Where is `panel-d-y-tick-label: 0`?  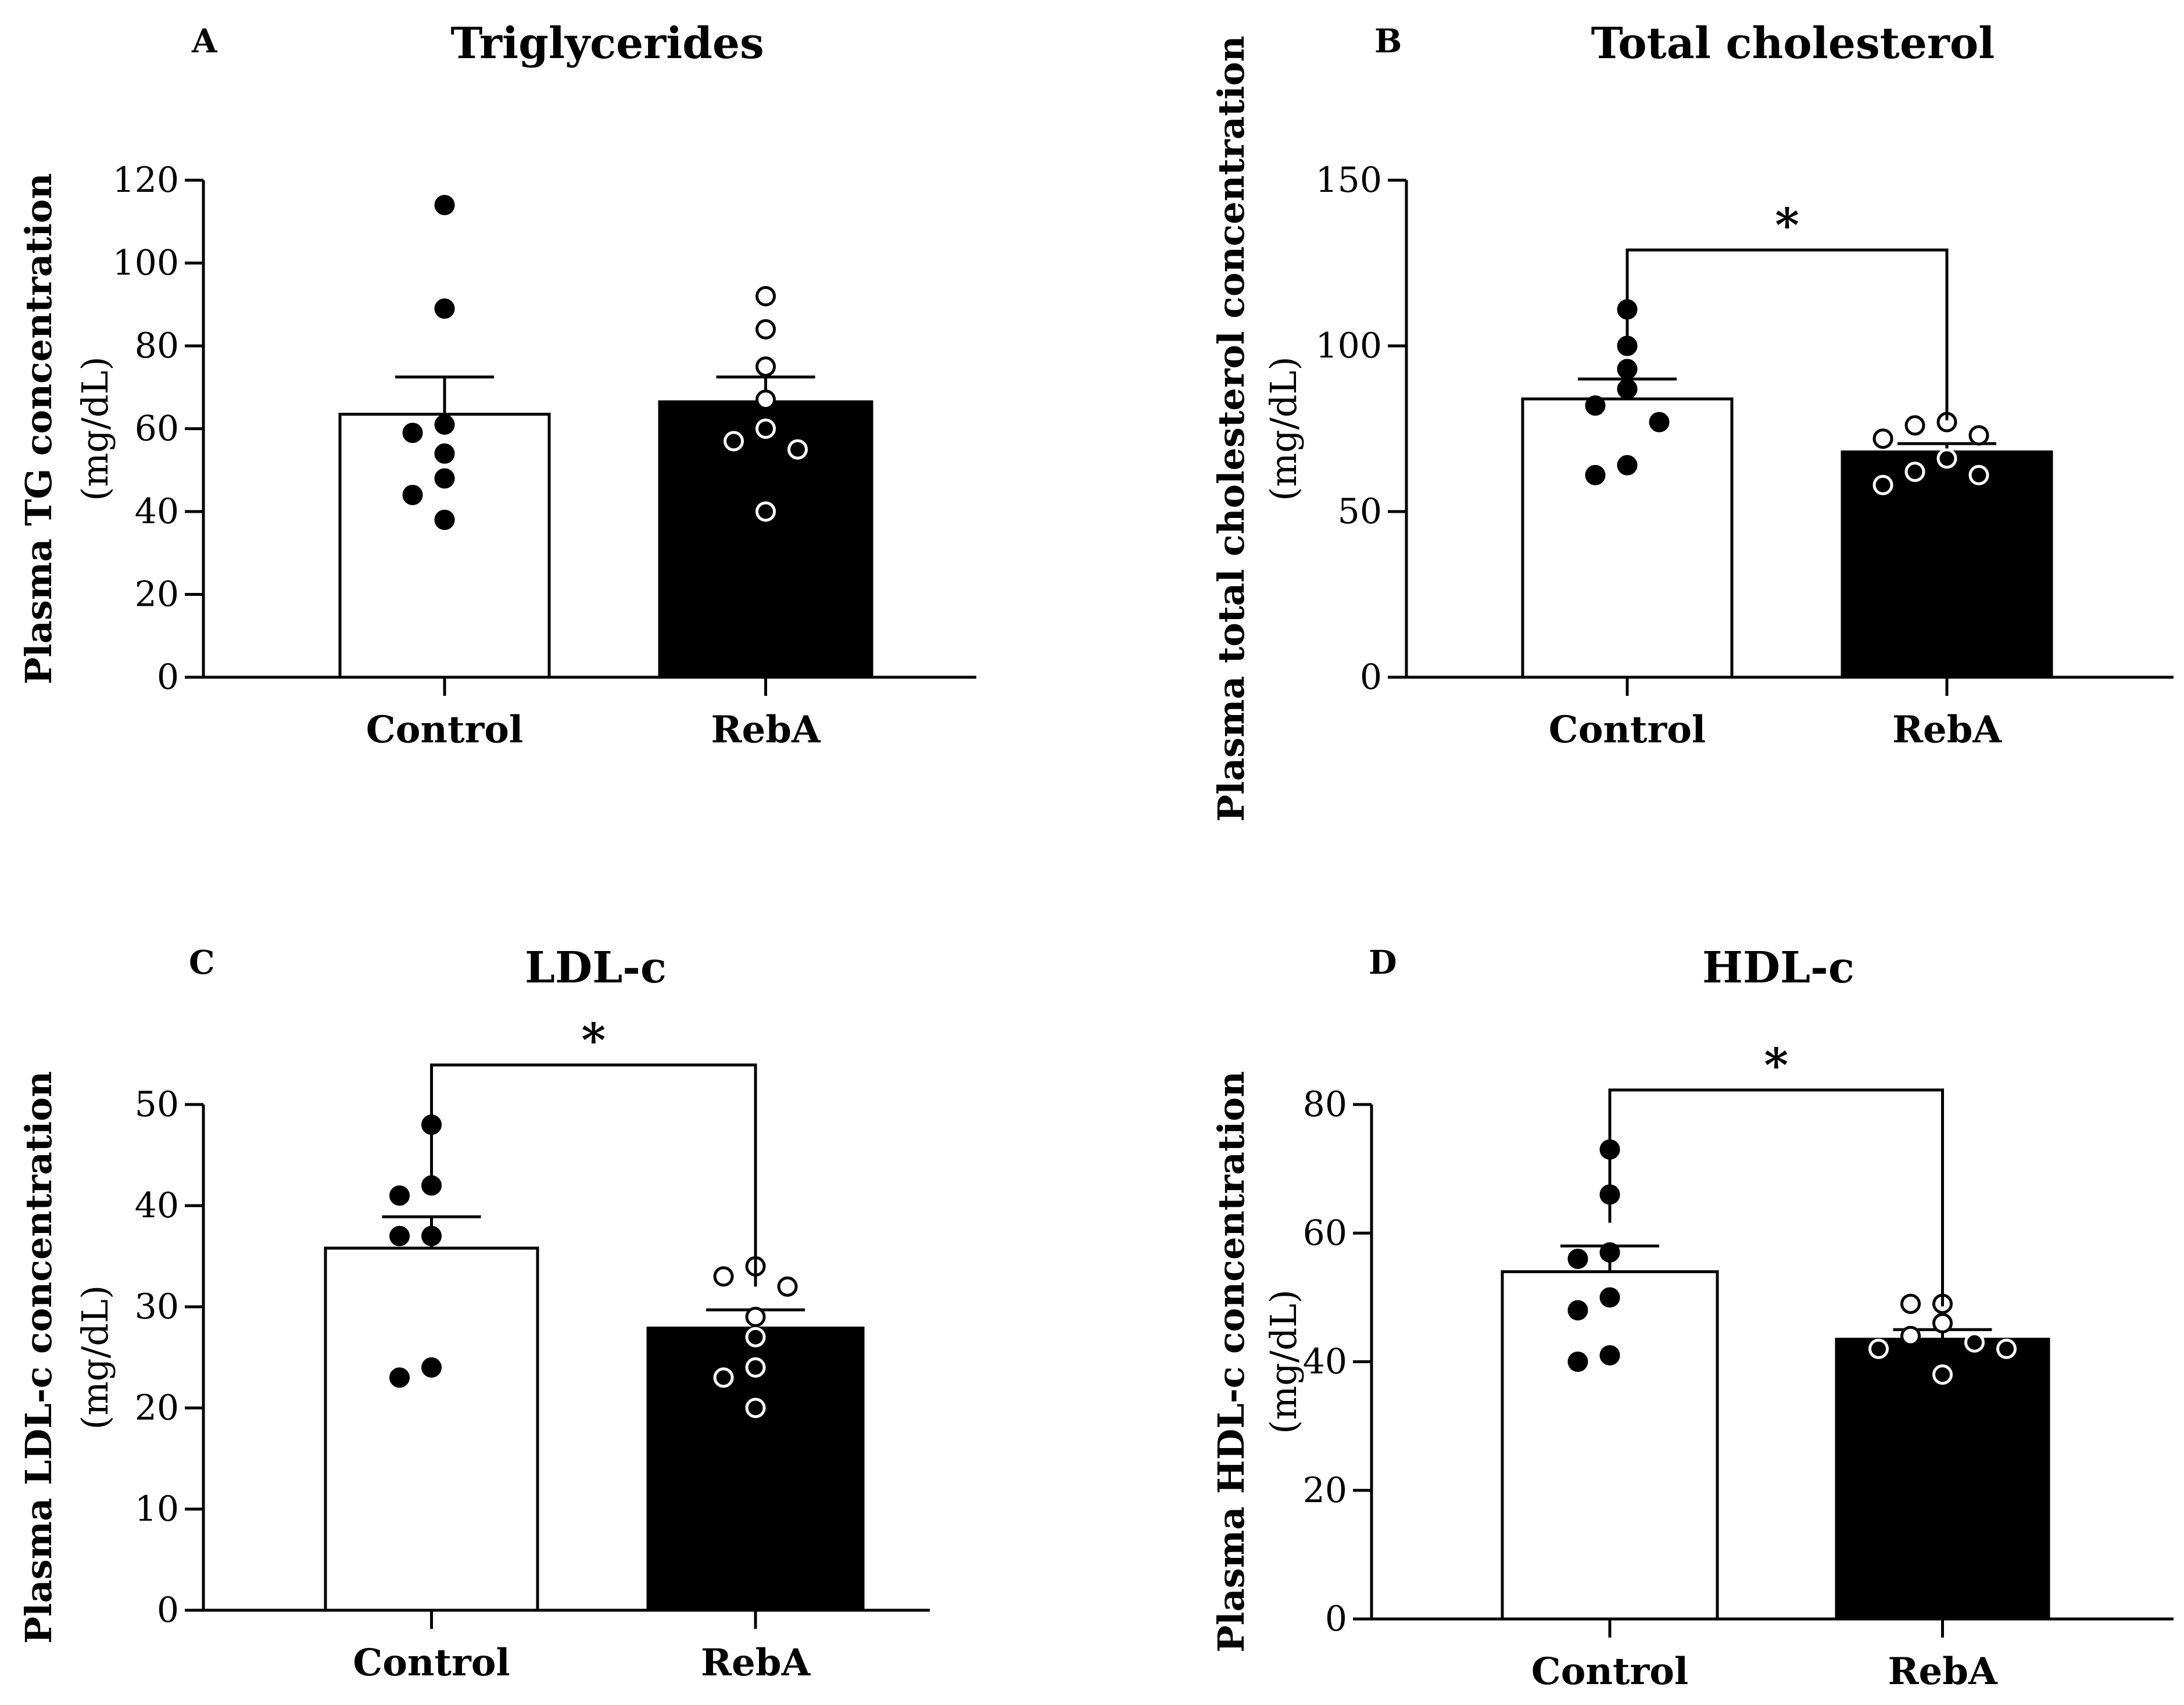 panel-d-y-tick-label: 0 is located at coordinates (1336, 1619).